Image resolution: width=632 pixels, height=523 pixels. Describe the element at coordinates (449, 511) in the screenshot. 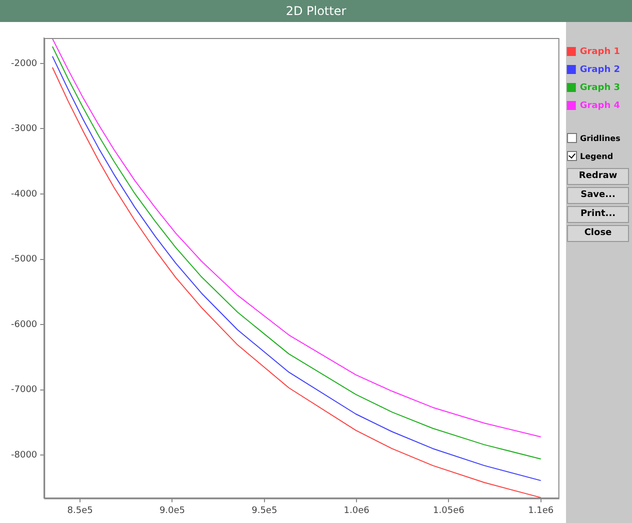

I see `x-tick-label: 1.05e6` at that location.